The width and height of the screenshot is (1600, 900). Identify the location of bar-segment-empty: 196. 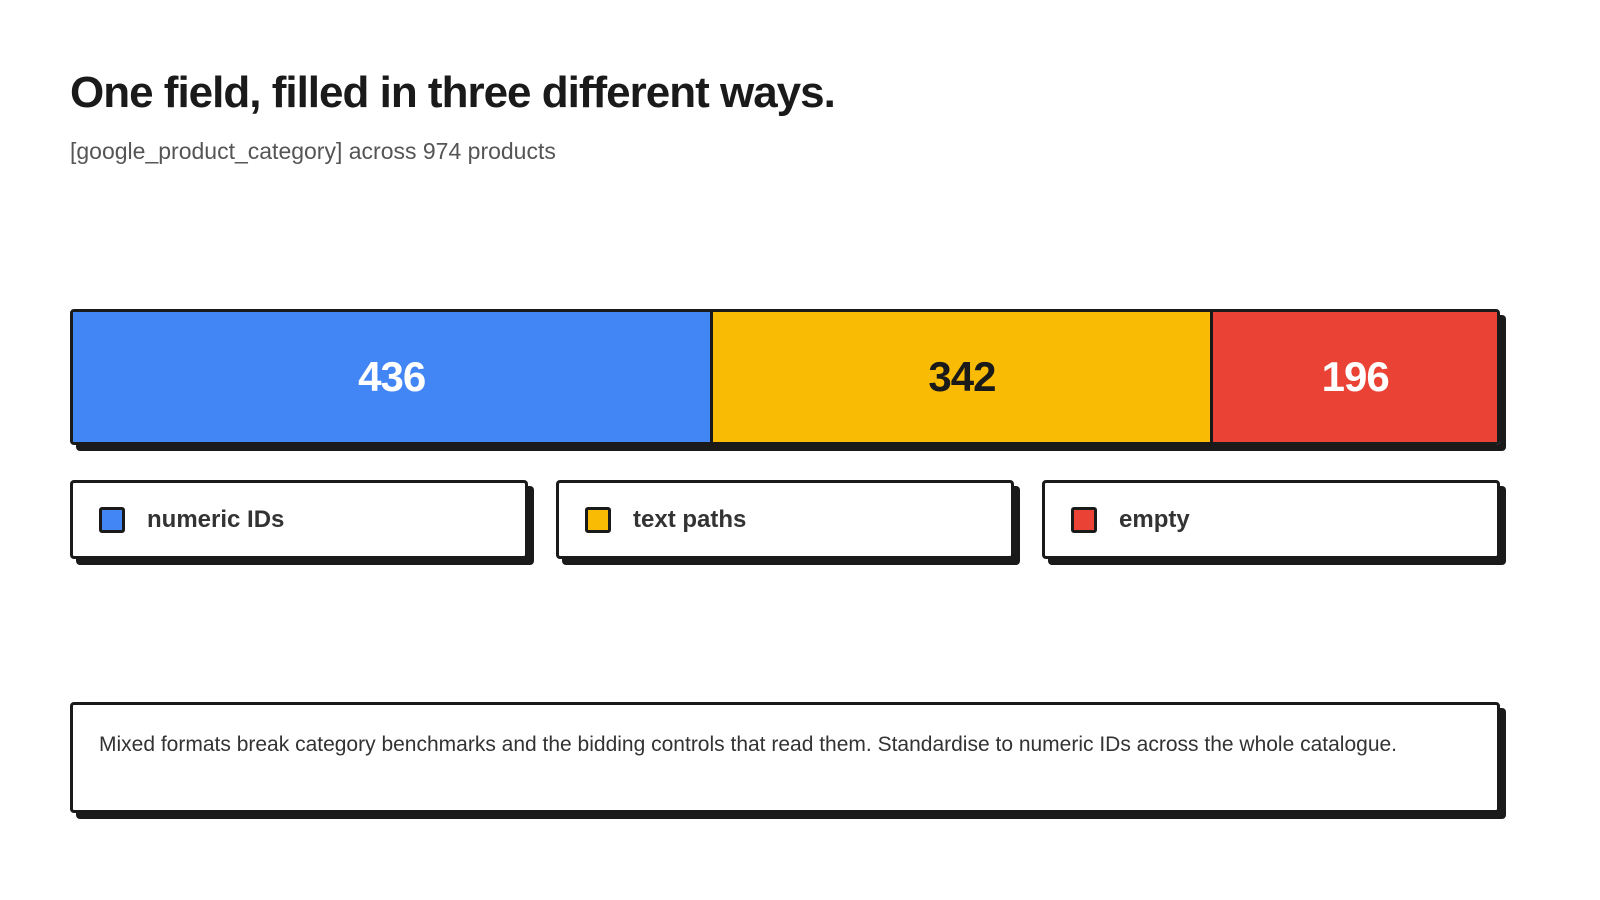
(1353, 377).